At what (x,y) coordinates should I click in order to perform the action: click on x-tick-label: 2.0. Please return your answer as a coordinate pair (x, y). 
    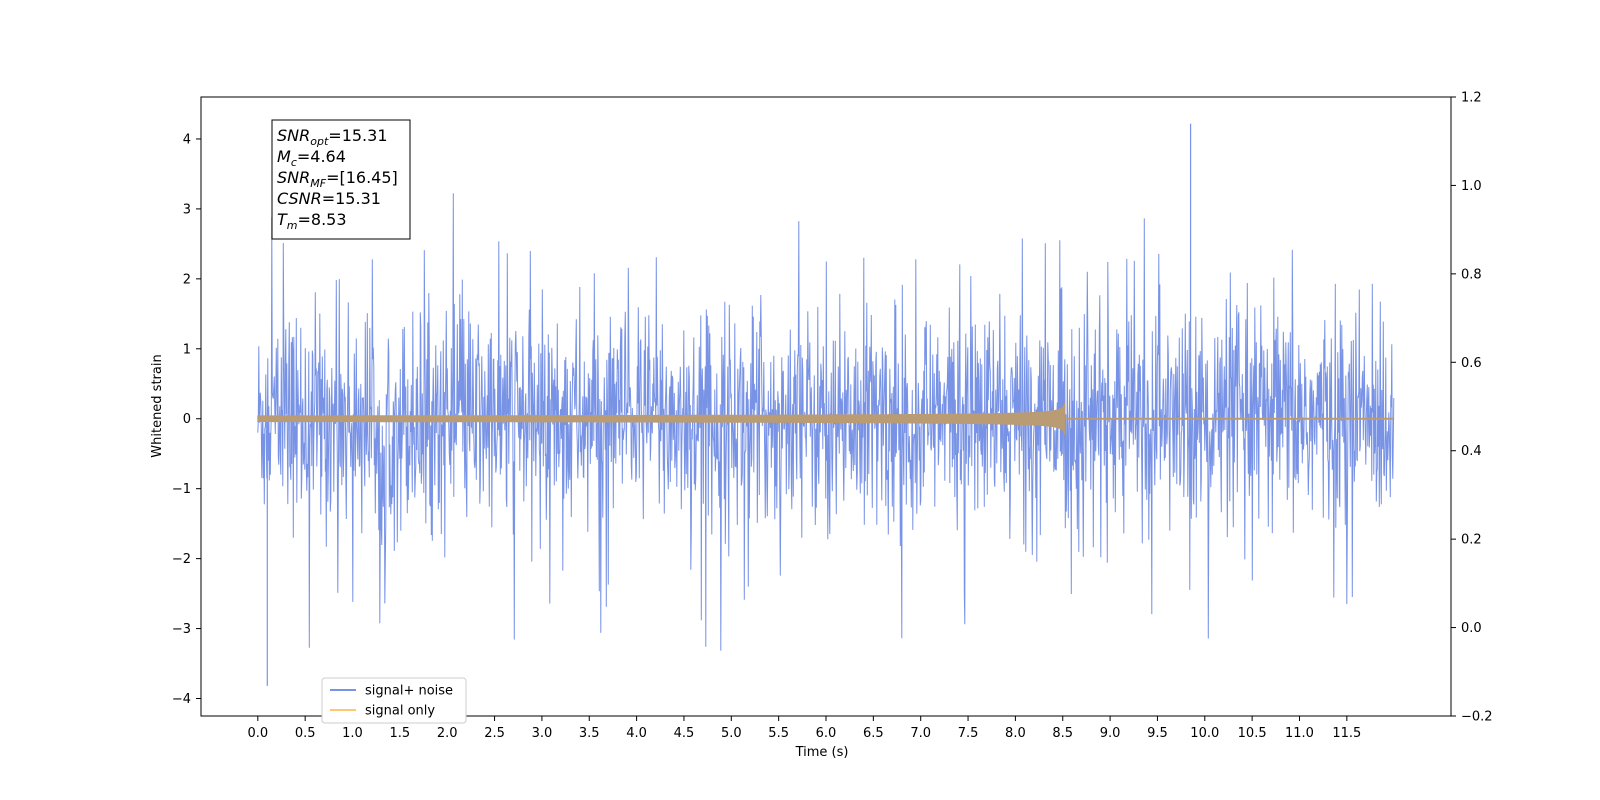
    Looking at the image, I should click on (447, 733).